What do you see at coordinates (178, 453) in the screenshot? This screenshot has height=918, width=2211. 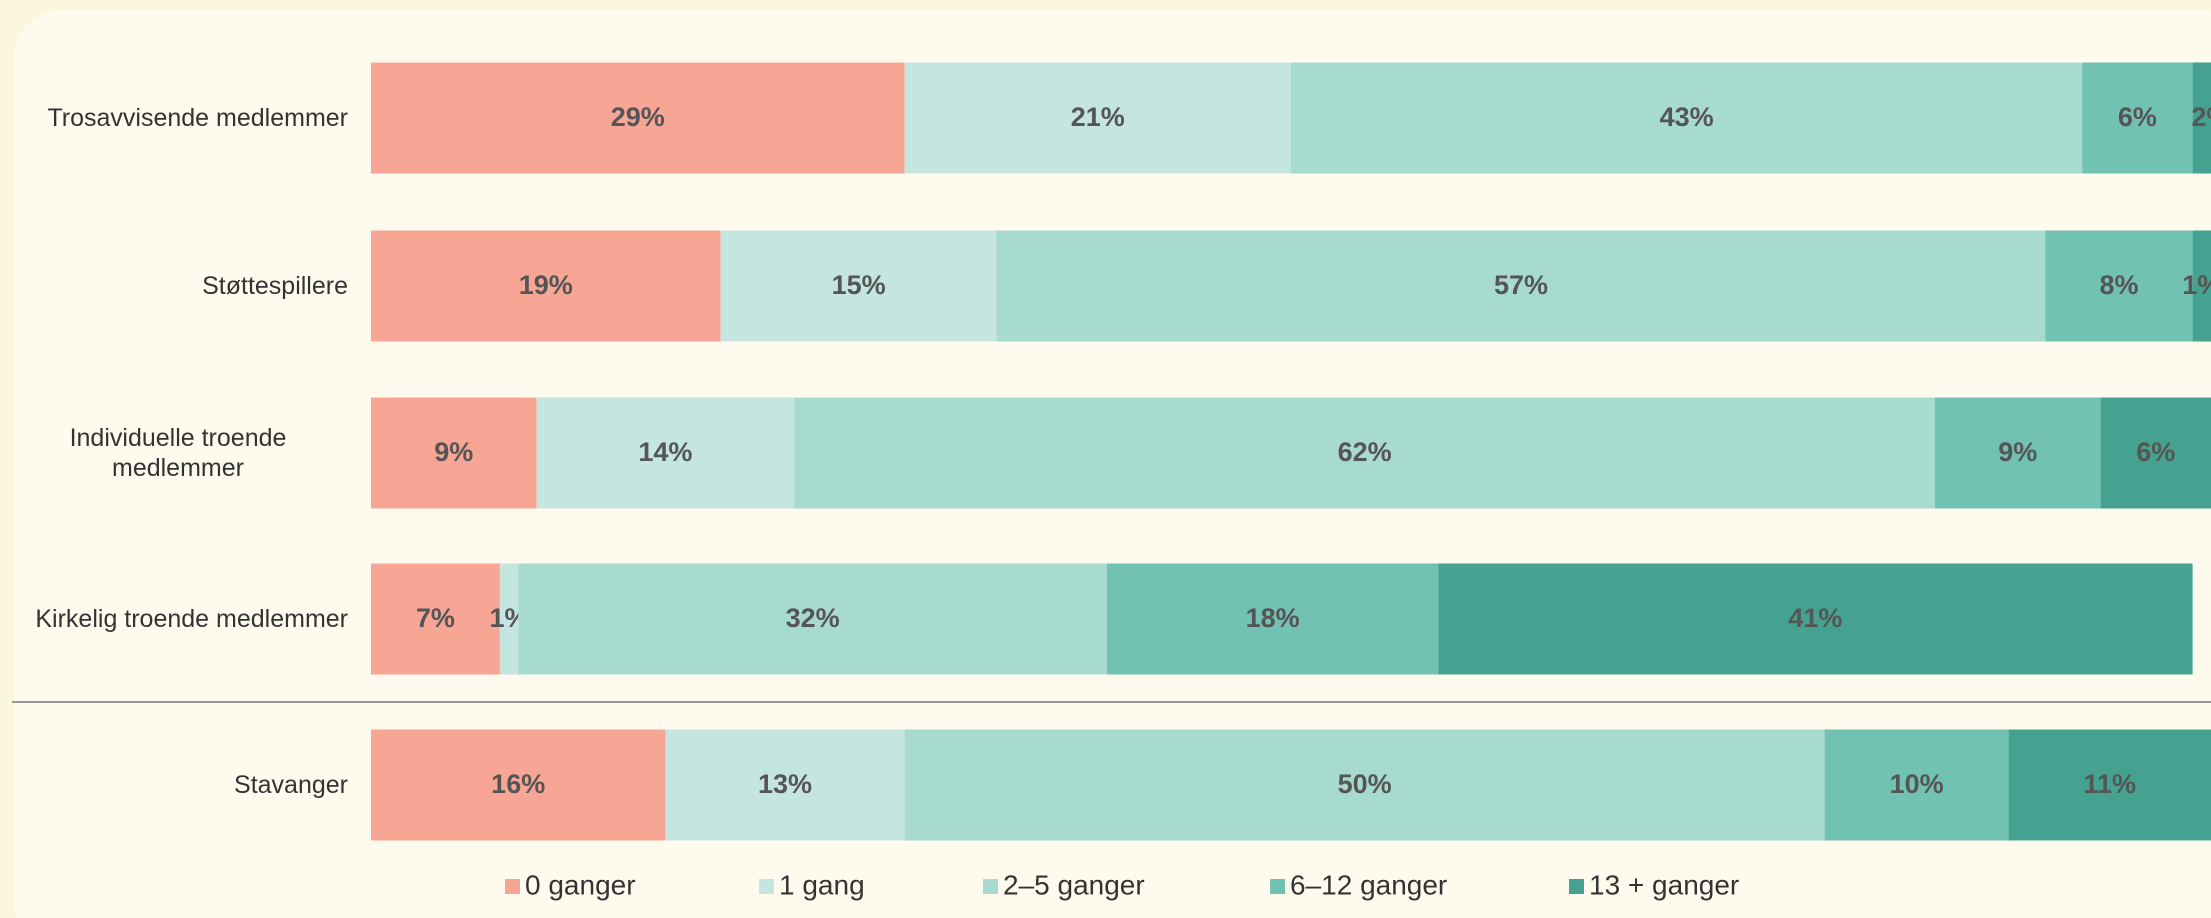 I see `category-label: Individuelle troende medlemmer` at bounding box center [178, 453].